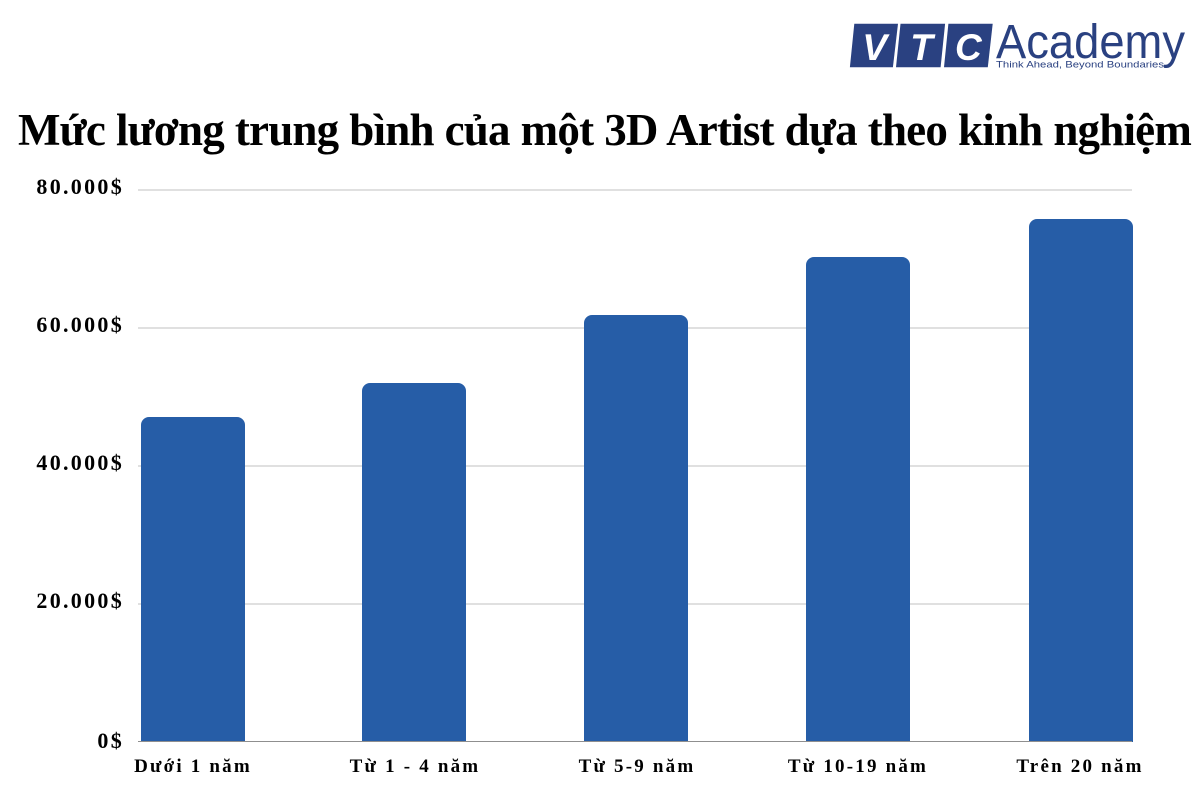 The width and height of the screenshot is (1200, 800). What do you see at coordinates (1090, 42) in the screenshot?
I see `svg-text: Academy` at bounding box center [1090, 42].